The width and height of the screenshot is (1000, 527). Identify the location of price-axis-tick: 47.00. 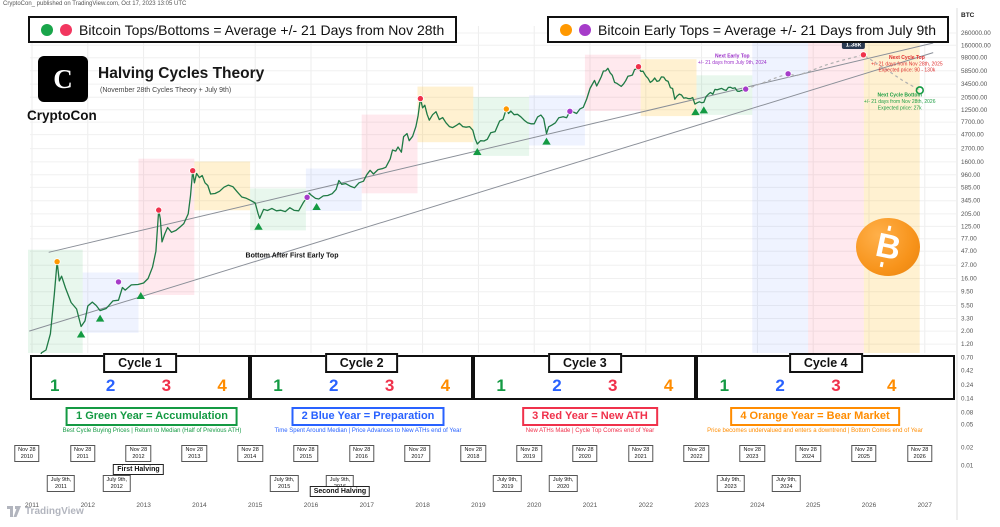
(969, 251).